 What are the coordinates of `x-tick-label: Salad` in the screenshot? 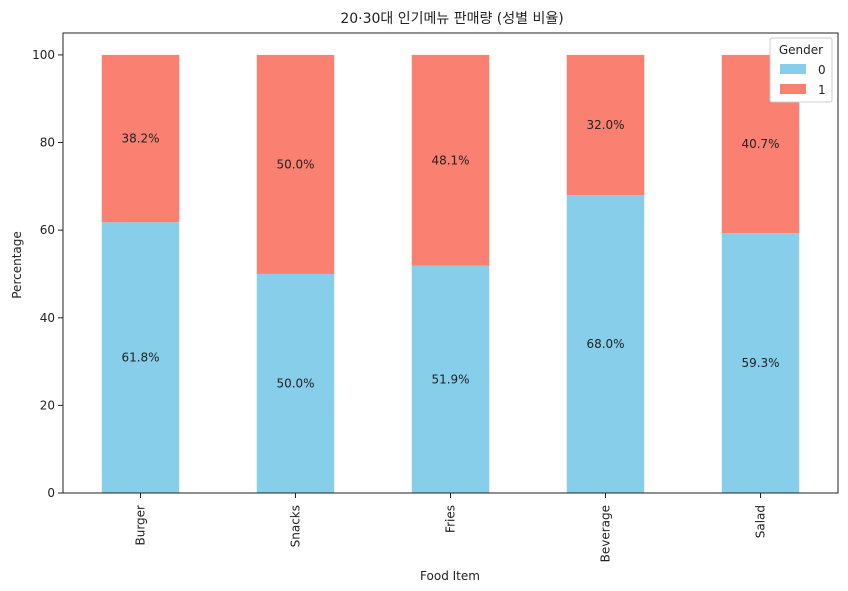 It's located at (761, 521).